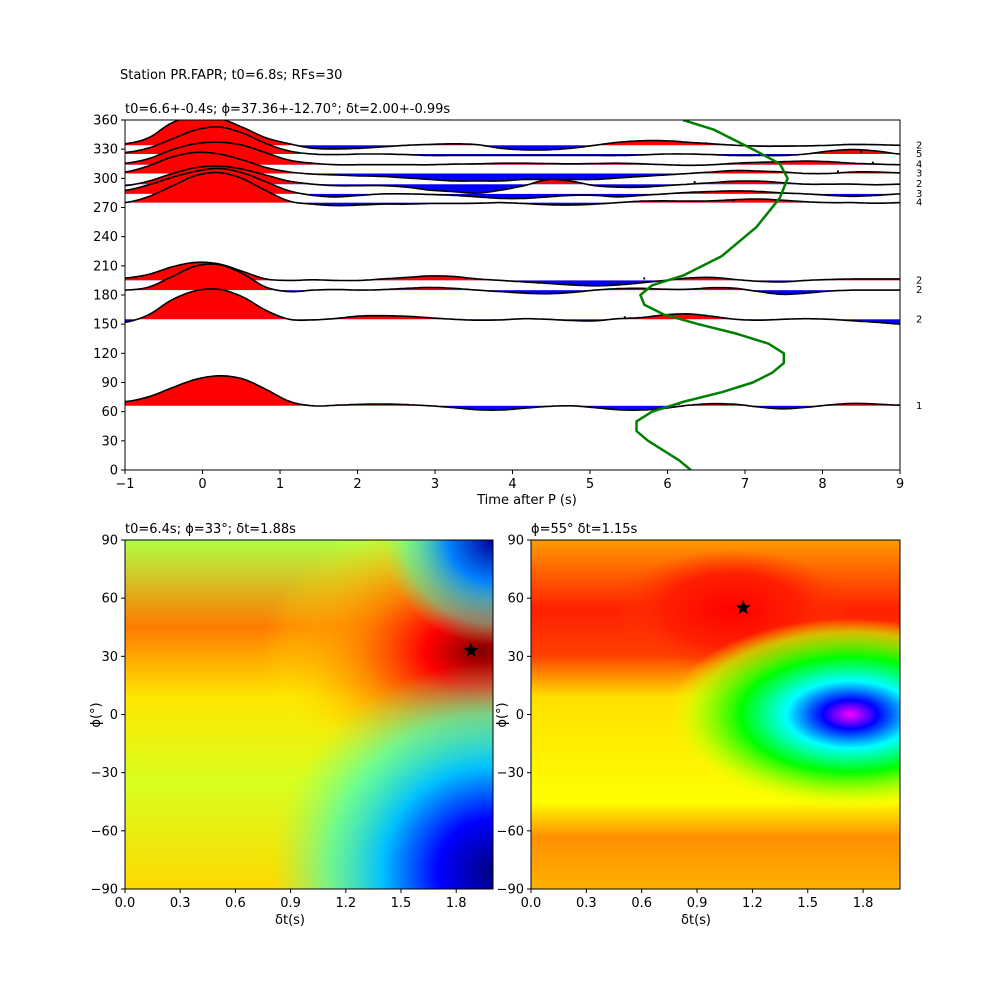 This screenshot has height=1000, width=1000. I want to click on right-map-xtick-label: 1.2, so click(752, 903).